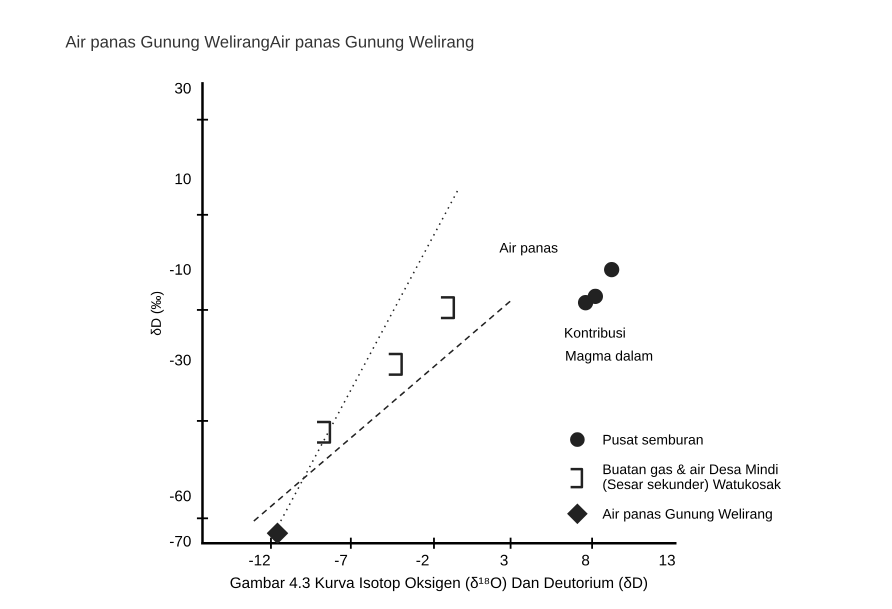 The width and height of the screenshot is (892, 609). I want to click on annotation: Air panas, so click(528, 249).